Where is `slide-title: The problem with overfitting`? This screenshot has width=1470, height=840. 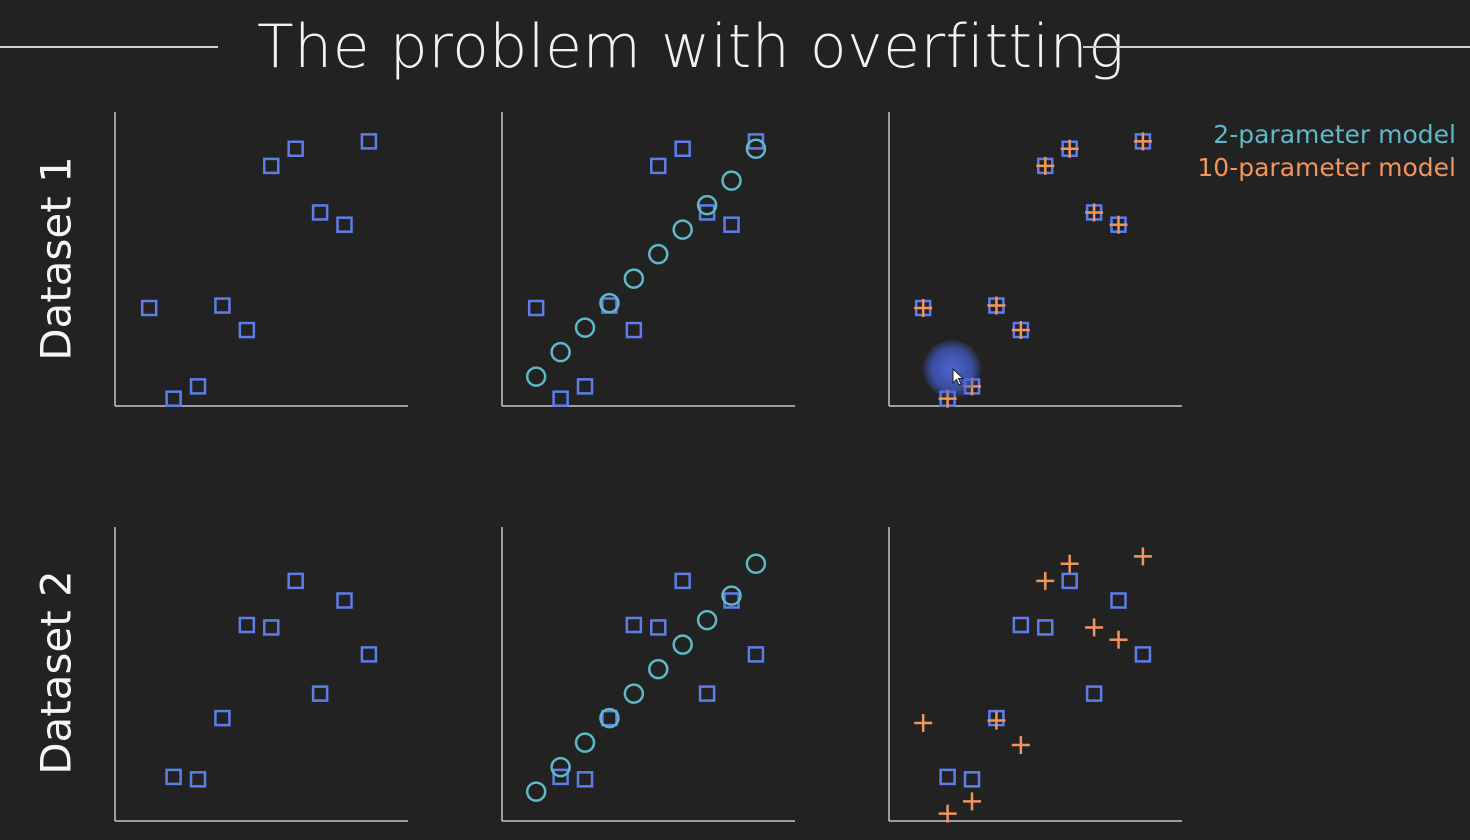 slide-title: The problem with overfitting is located at coordinates (691, 47).